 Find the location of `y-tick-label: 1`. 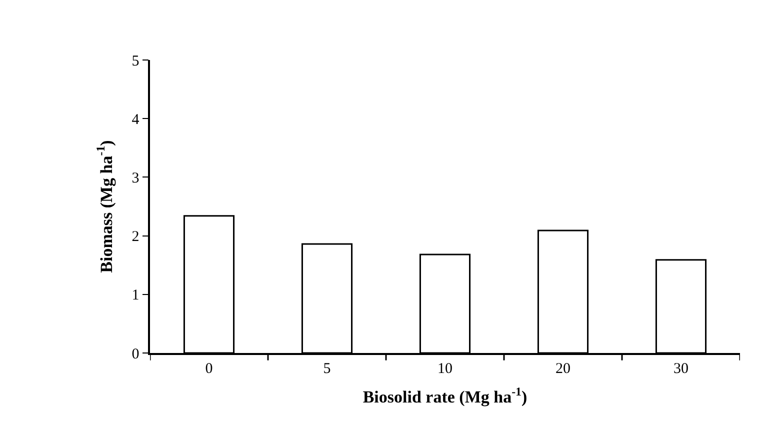

y-tick-label: 1 is located at coordinates (136, 296).